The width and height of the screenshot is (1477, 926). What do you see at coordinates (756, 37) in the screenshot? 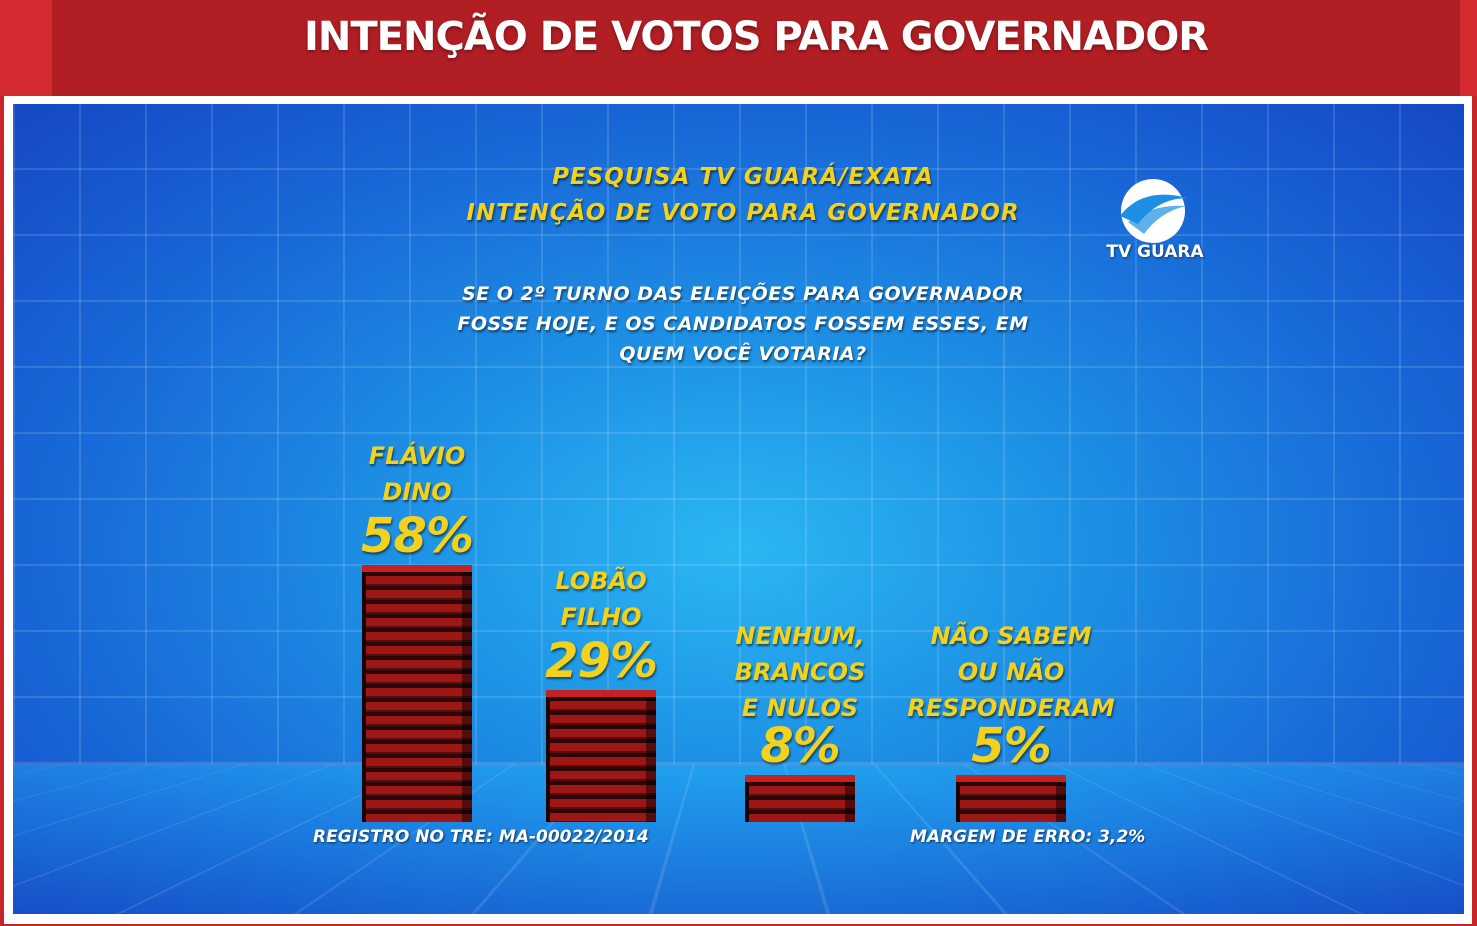
I see `header-title: INTENÇÃO DE VOTOS PARA GOVERNADOR` at bounding box center [756, 37].